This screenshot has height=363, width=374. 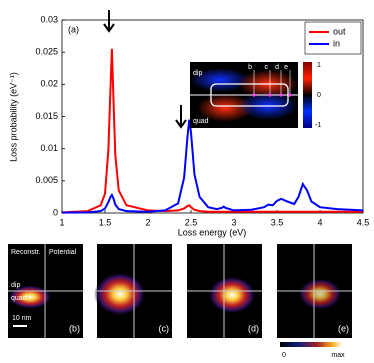 I want to click on colorbar-tick-label: 0, so click(x=319, y=95).